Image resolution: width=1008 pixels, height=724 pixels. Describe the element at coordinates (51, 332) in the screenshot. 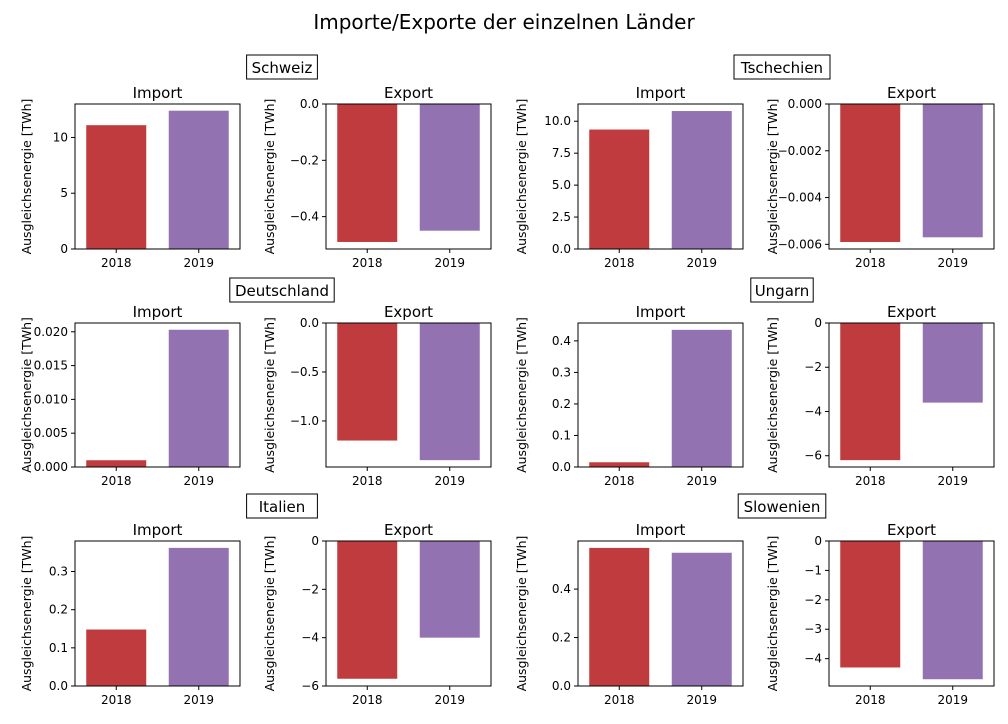

I see `y-tick-label: 0.020` at that location.